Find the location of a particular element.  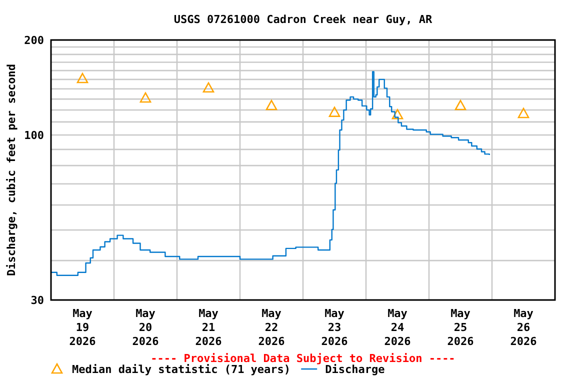

chart-title: USGS 07261000 Cadron Creek near Guy, AR is located at coordinates (303, 19).